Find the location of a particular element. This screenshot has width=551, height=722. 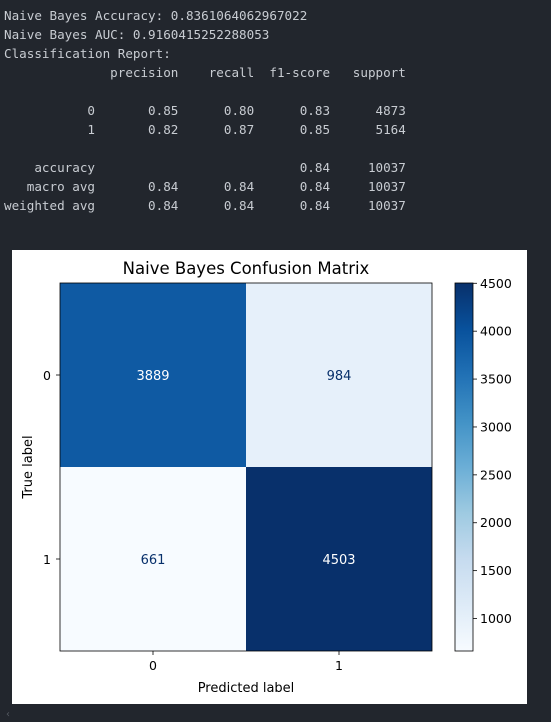

console-line: macro avg 0.84 0.84 0.84 10037 is located at coordinates (205, 186).